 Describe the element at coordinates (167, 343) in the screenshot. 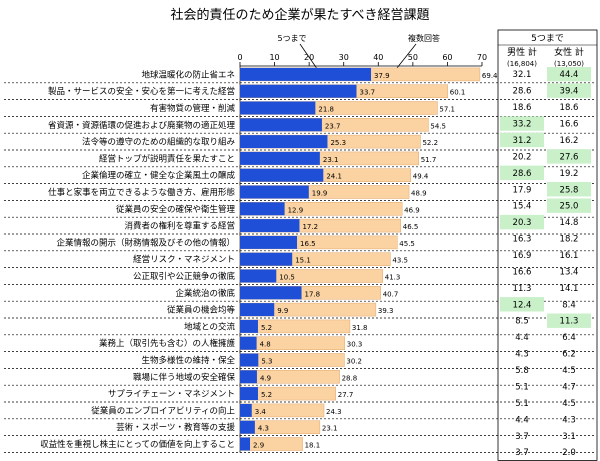

I see `category-label: 業務上（取引先も含む）の人権擁護` at that location.